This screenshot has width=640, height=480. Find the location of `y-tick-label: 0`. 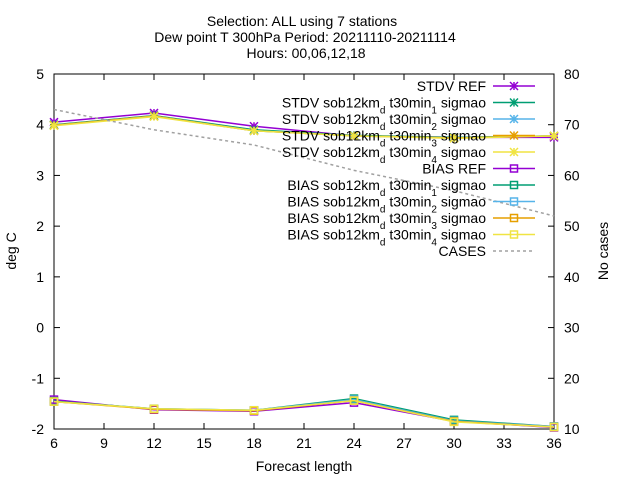

y-tick-label: 0 is located at coordinates (40, 328).